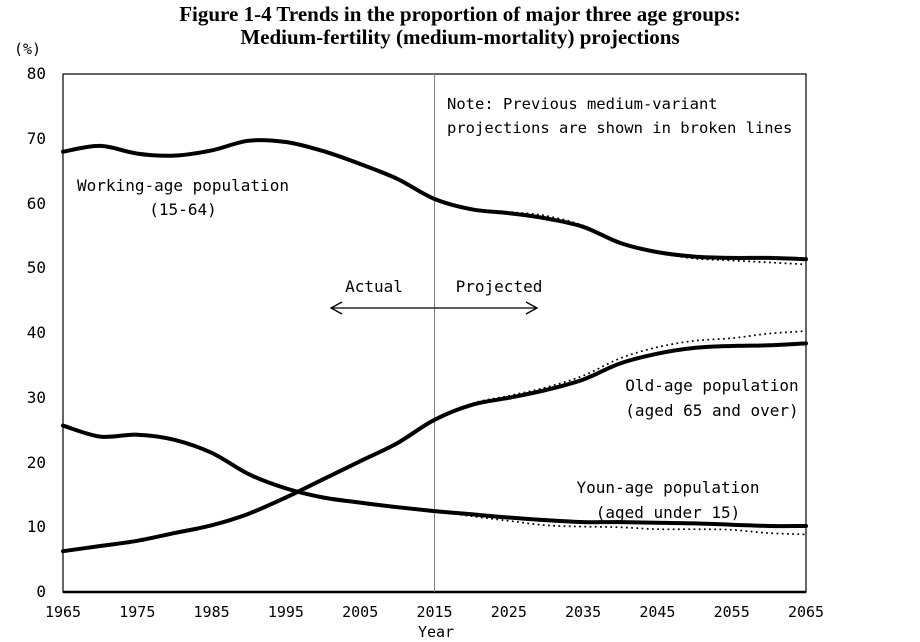 This screenshot has width=920, height=642. I want to click on series-working-age-population-previous-projection-line, so click(620, 232).